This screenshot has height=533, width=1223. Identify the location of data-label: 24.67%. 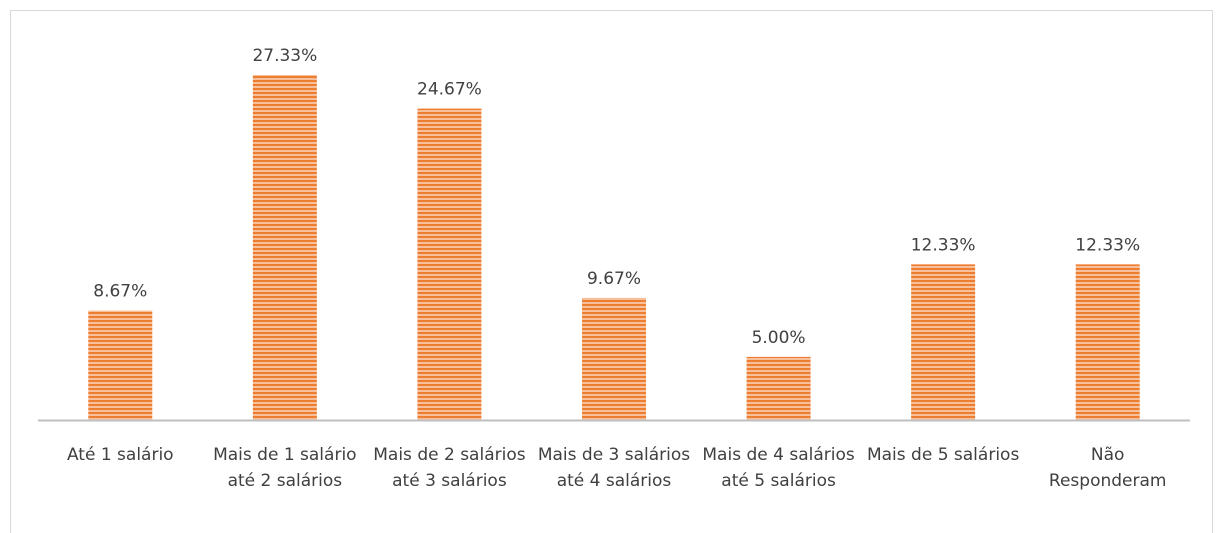
(449, 90).